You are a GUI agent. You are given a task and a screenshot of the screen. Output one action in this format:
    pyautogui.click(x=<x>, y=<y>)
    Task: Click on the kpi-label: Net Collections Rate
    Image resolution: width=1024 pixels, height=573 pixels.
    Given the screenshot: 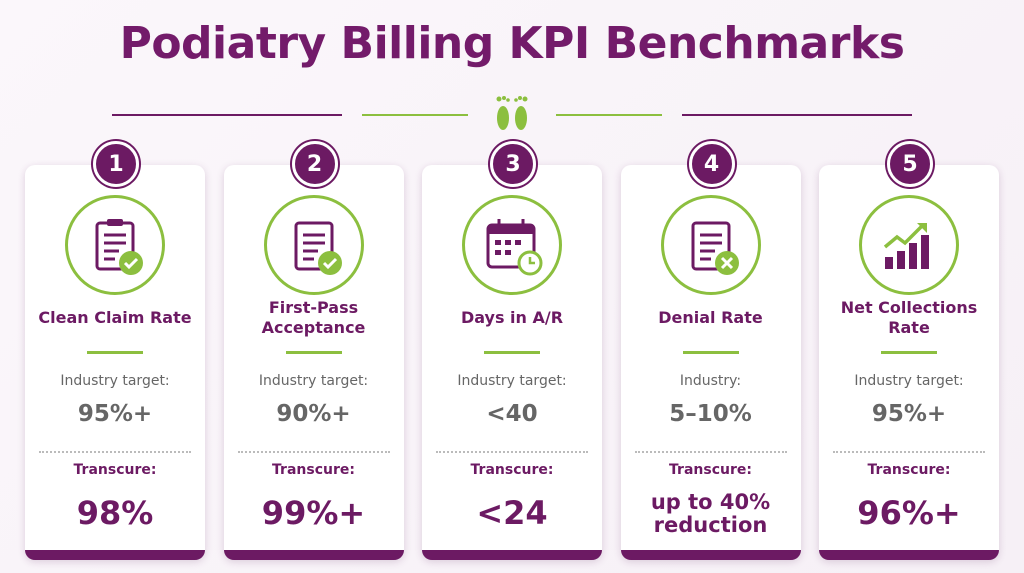 What is the action you would take?
    pyautogui.click(x=909, y=317)
    